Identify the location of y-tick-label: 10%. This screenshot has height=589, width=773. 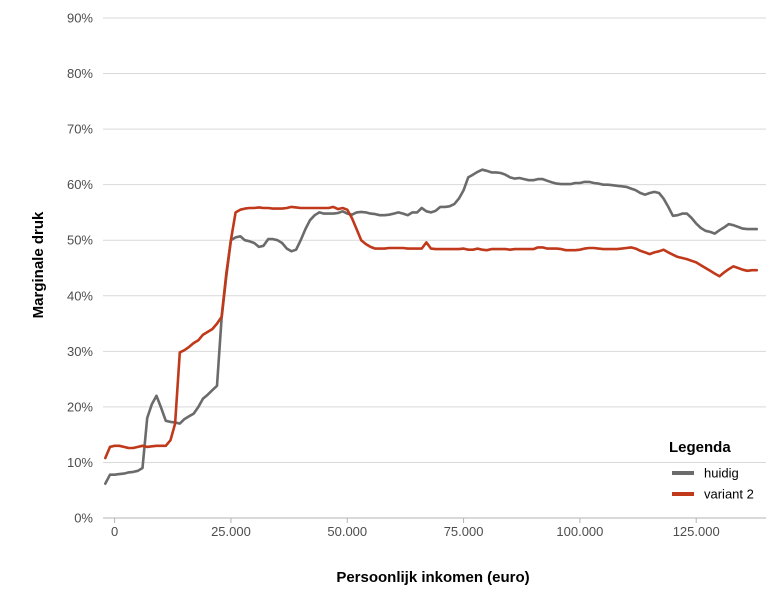
(80, 462).